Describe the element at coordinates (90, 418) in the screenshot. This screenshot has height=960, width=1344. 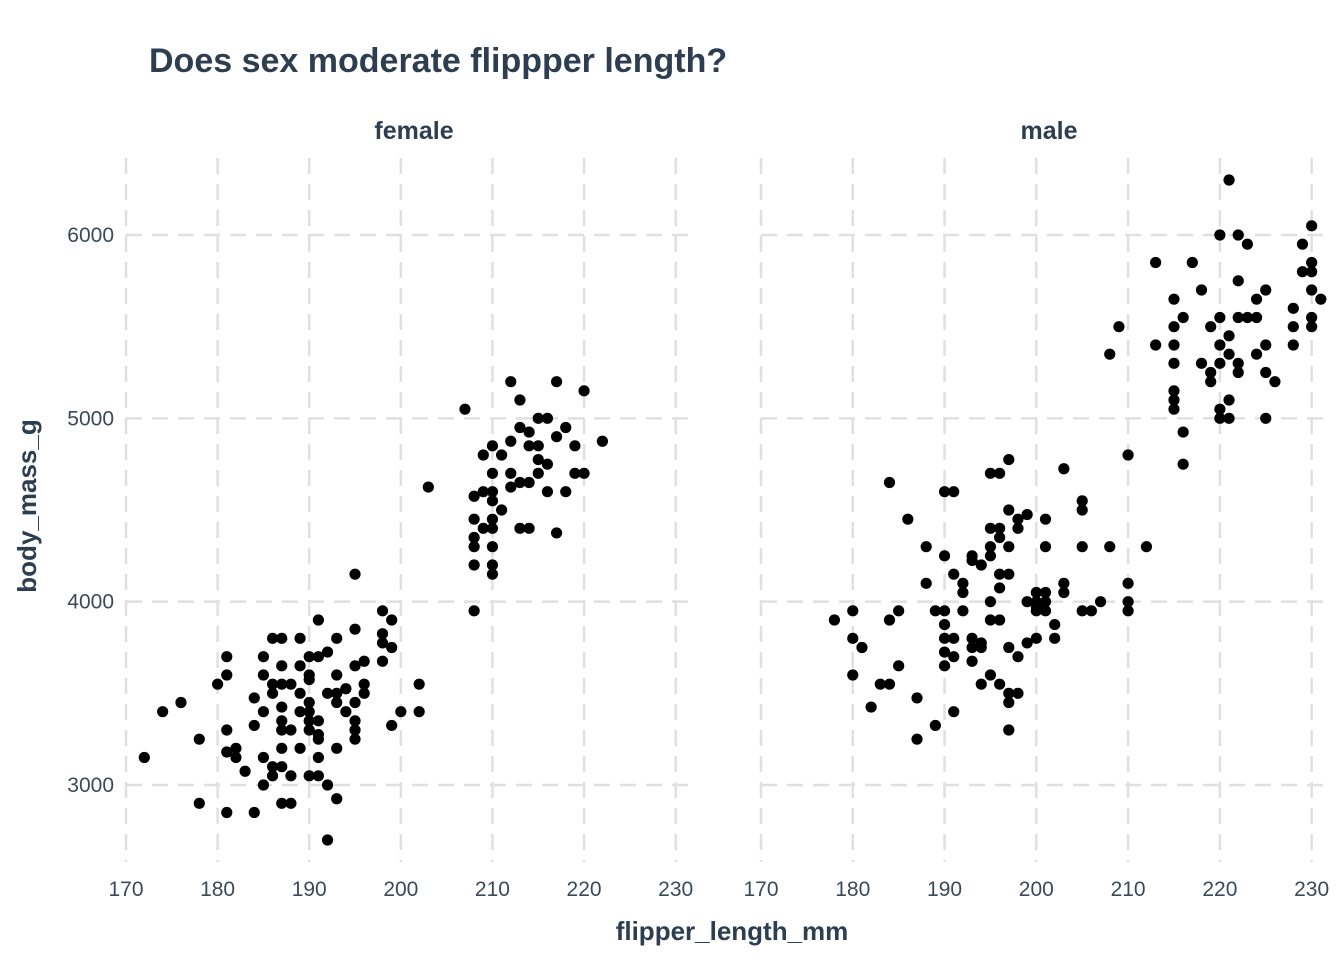
I see `y-tick-label: 5000` at that location.